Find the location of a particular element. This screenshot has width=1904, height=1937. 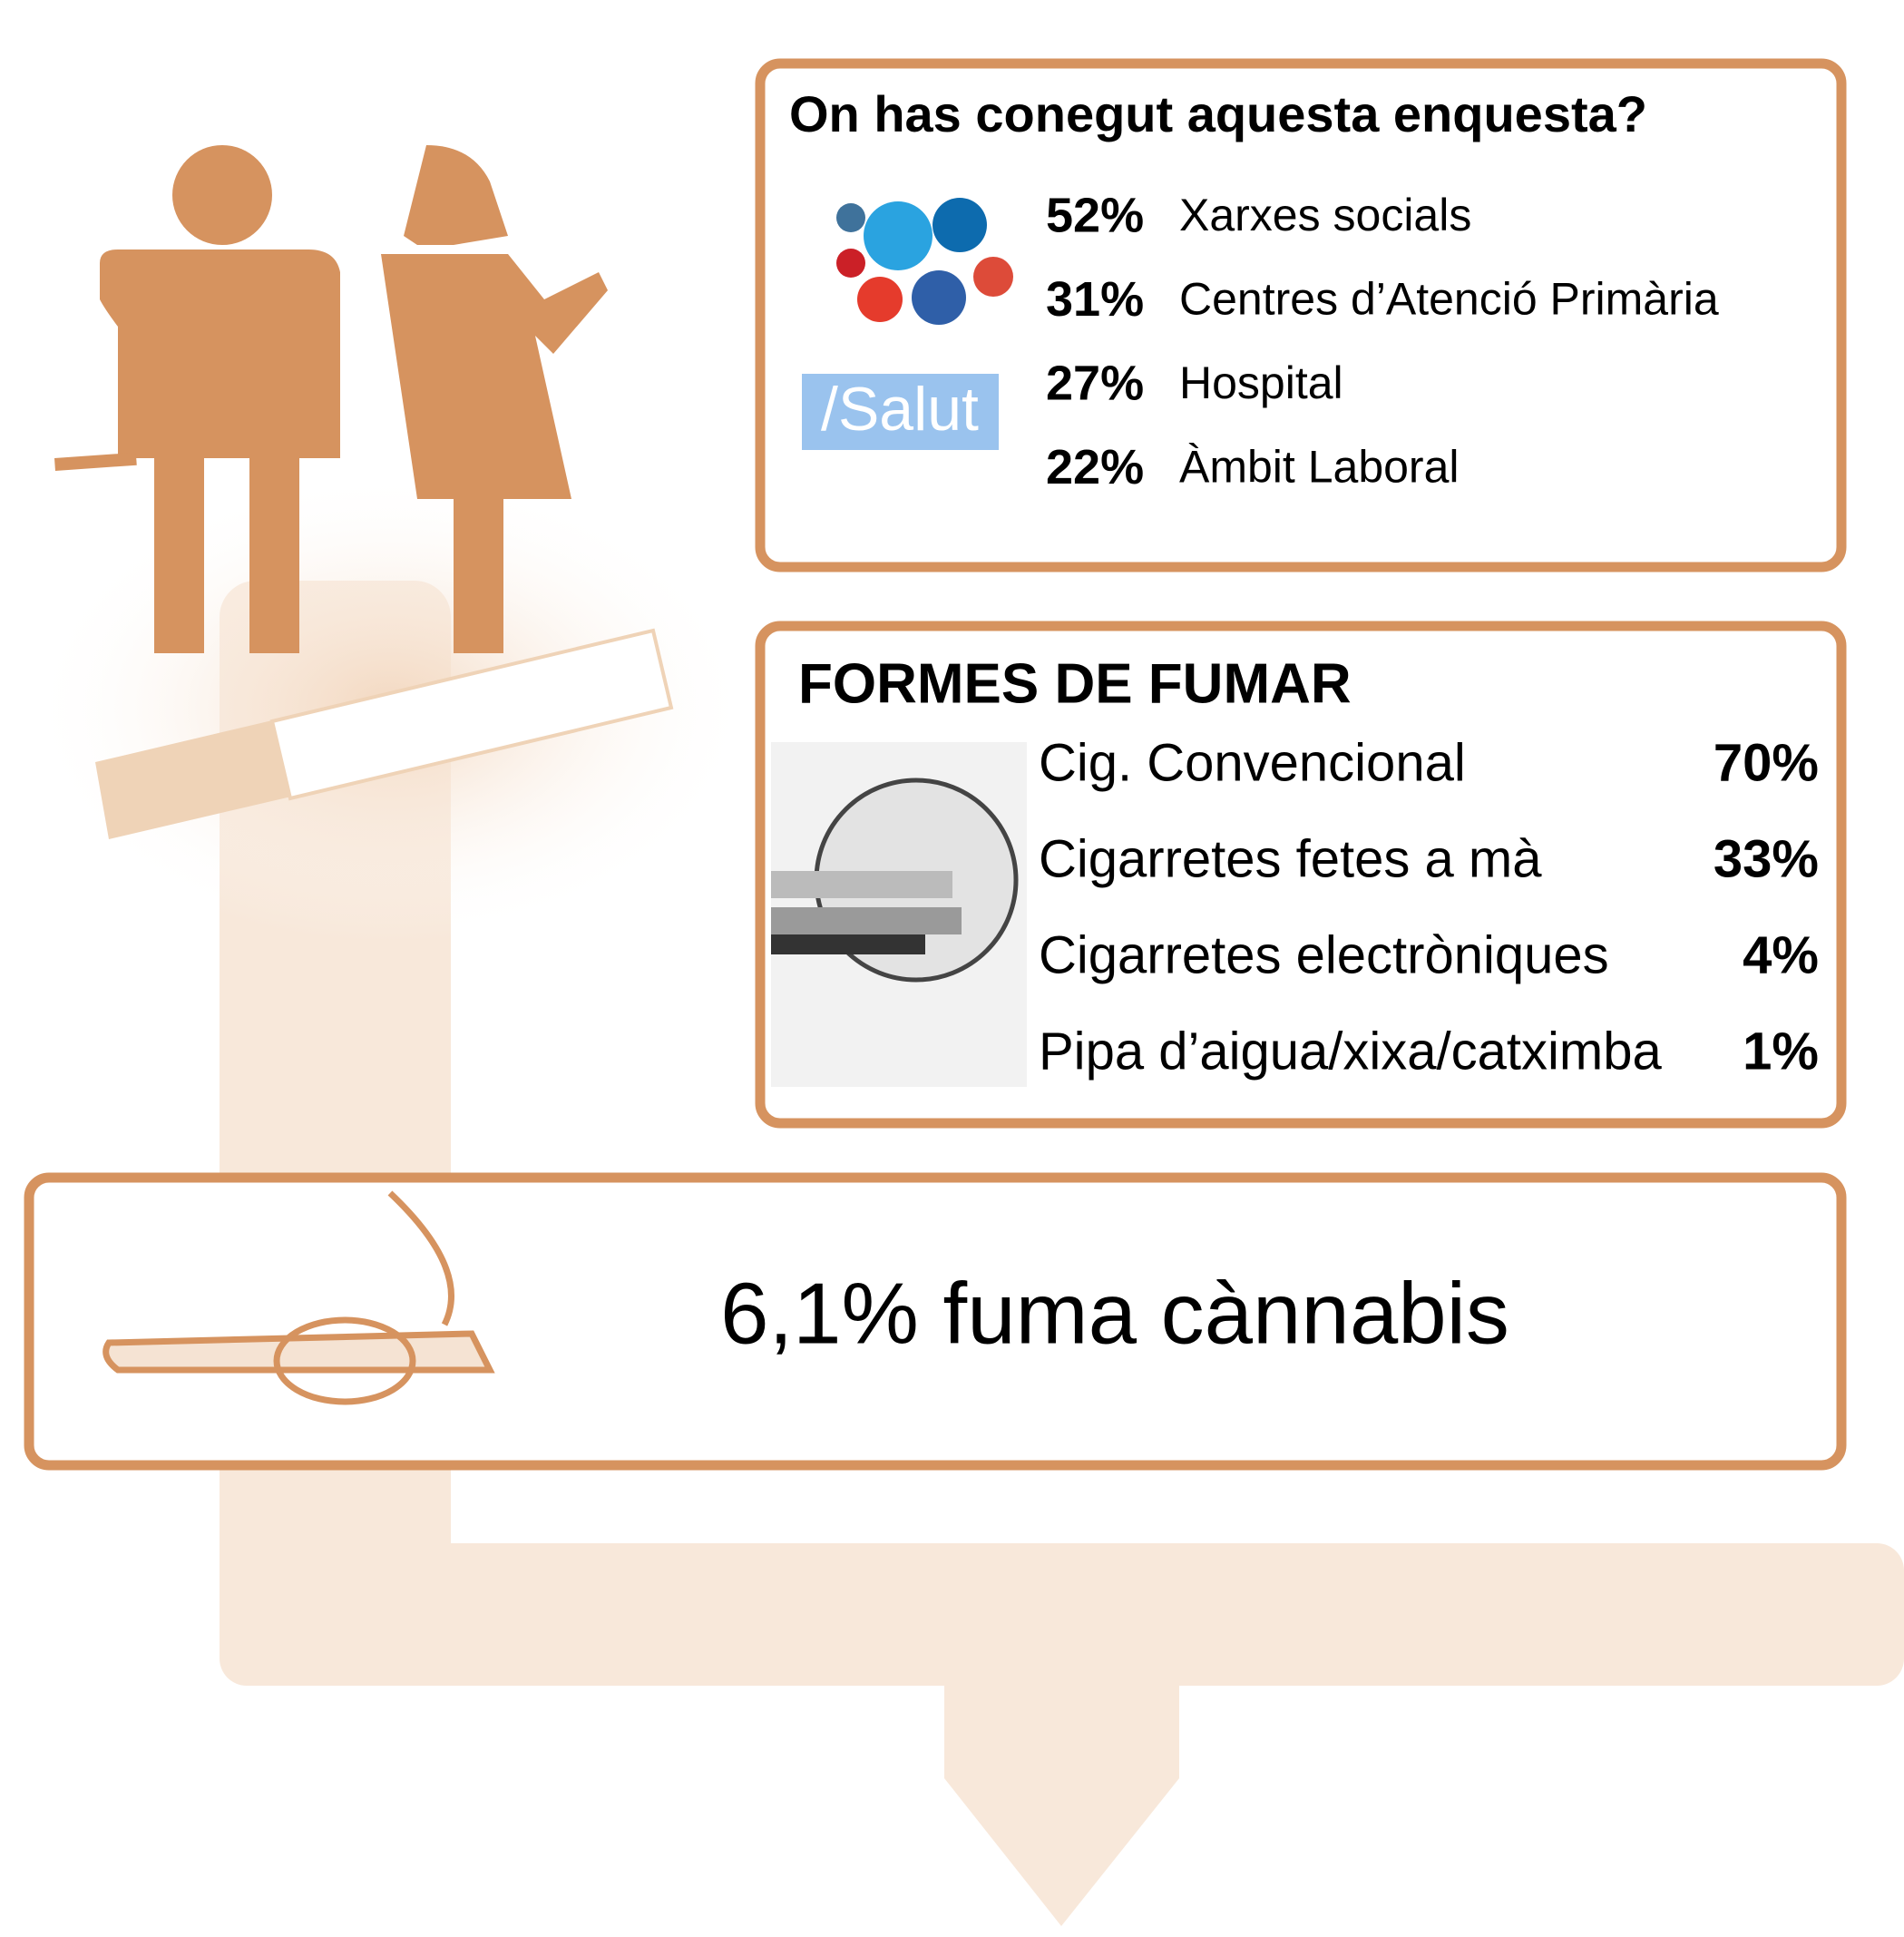

survey-percent: 52% is located at coordinates (1095, 215).